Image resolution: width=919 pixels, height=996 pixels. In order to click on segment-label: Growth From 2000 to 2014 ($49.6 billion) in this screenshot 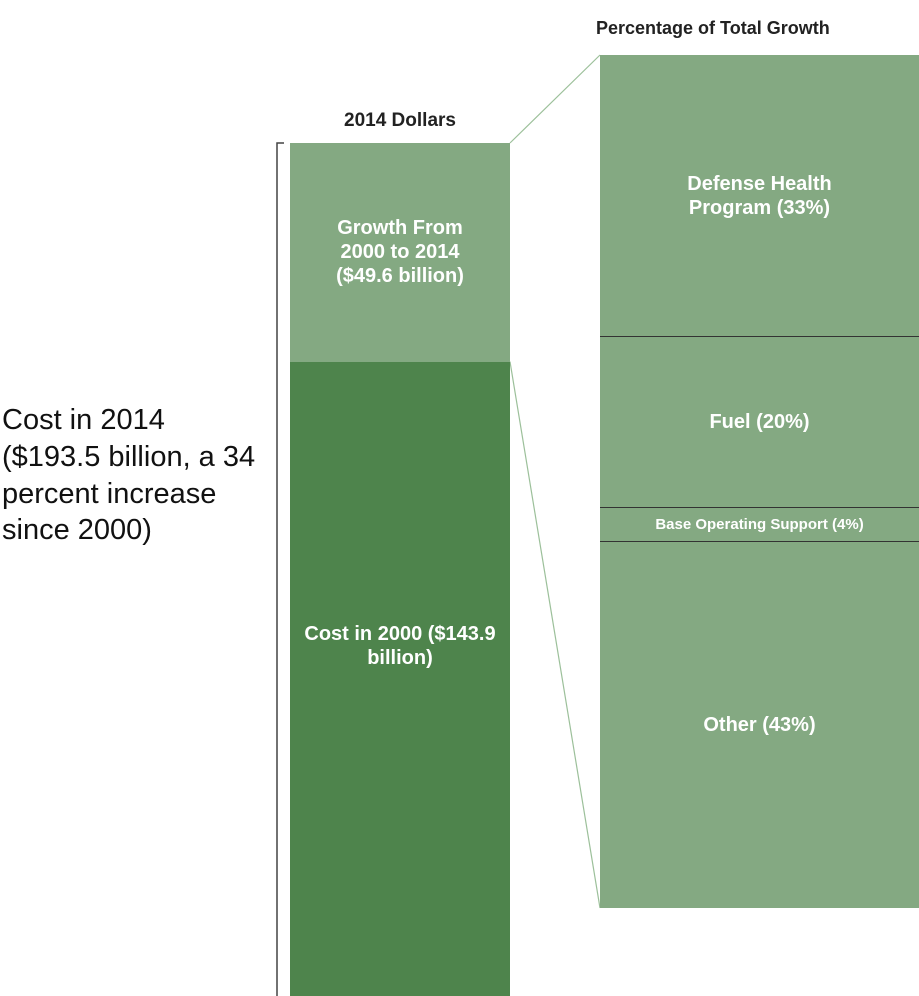, I will do `click(400, 252)`.